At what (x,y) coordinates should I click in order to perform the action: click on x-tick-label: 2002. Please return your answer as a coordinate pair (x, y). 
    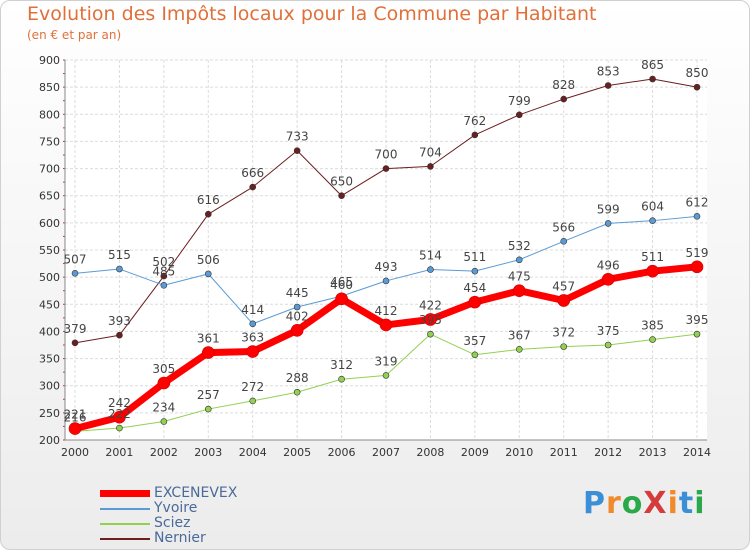
    Looking at the image, I should click on (164, 452).